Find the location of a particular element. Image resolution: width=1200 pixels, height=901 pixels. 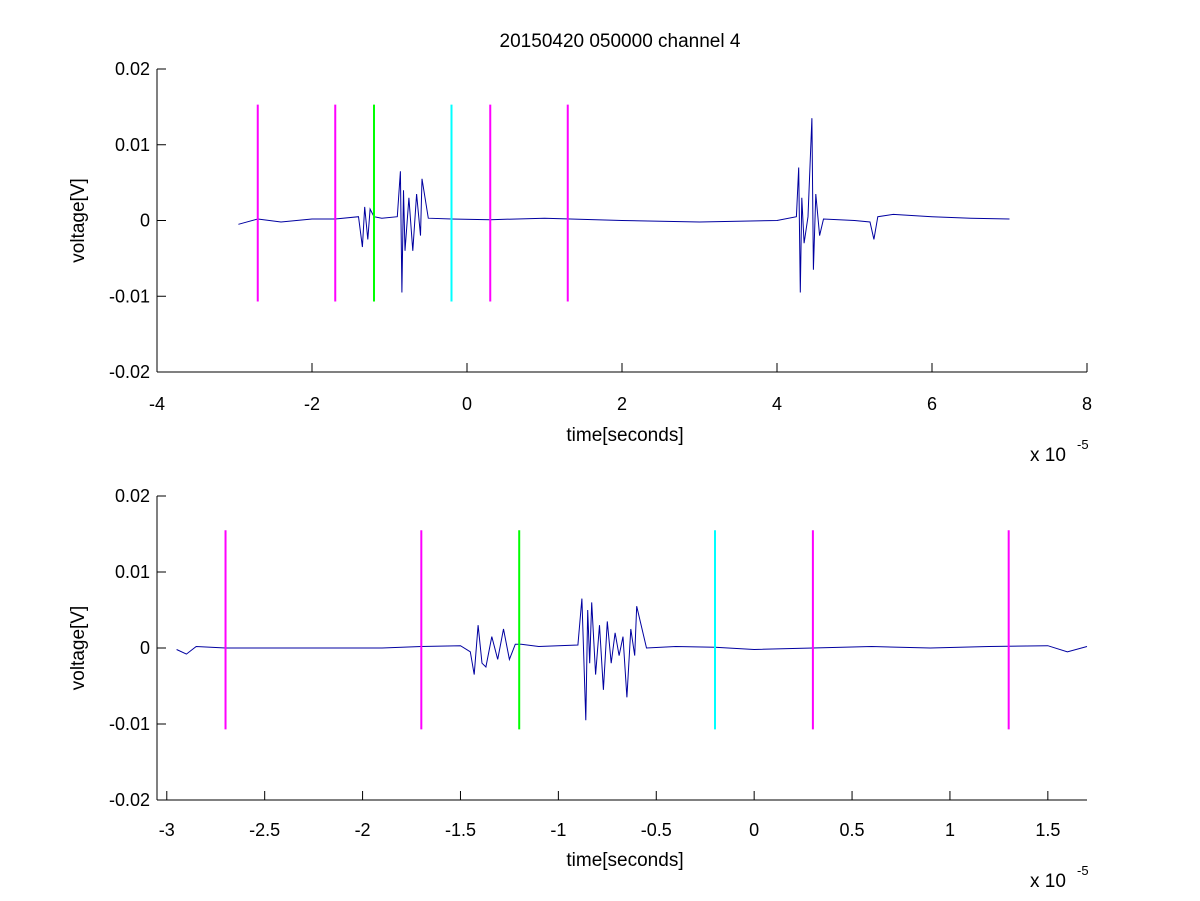

x-tick-label: 2 is located at coordinates (622, 404).